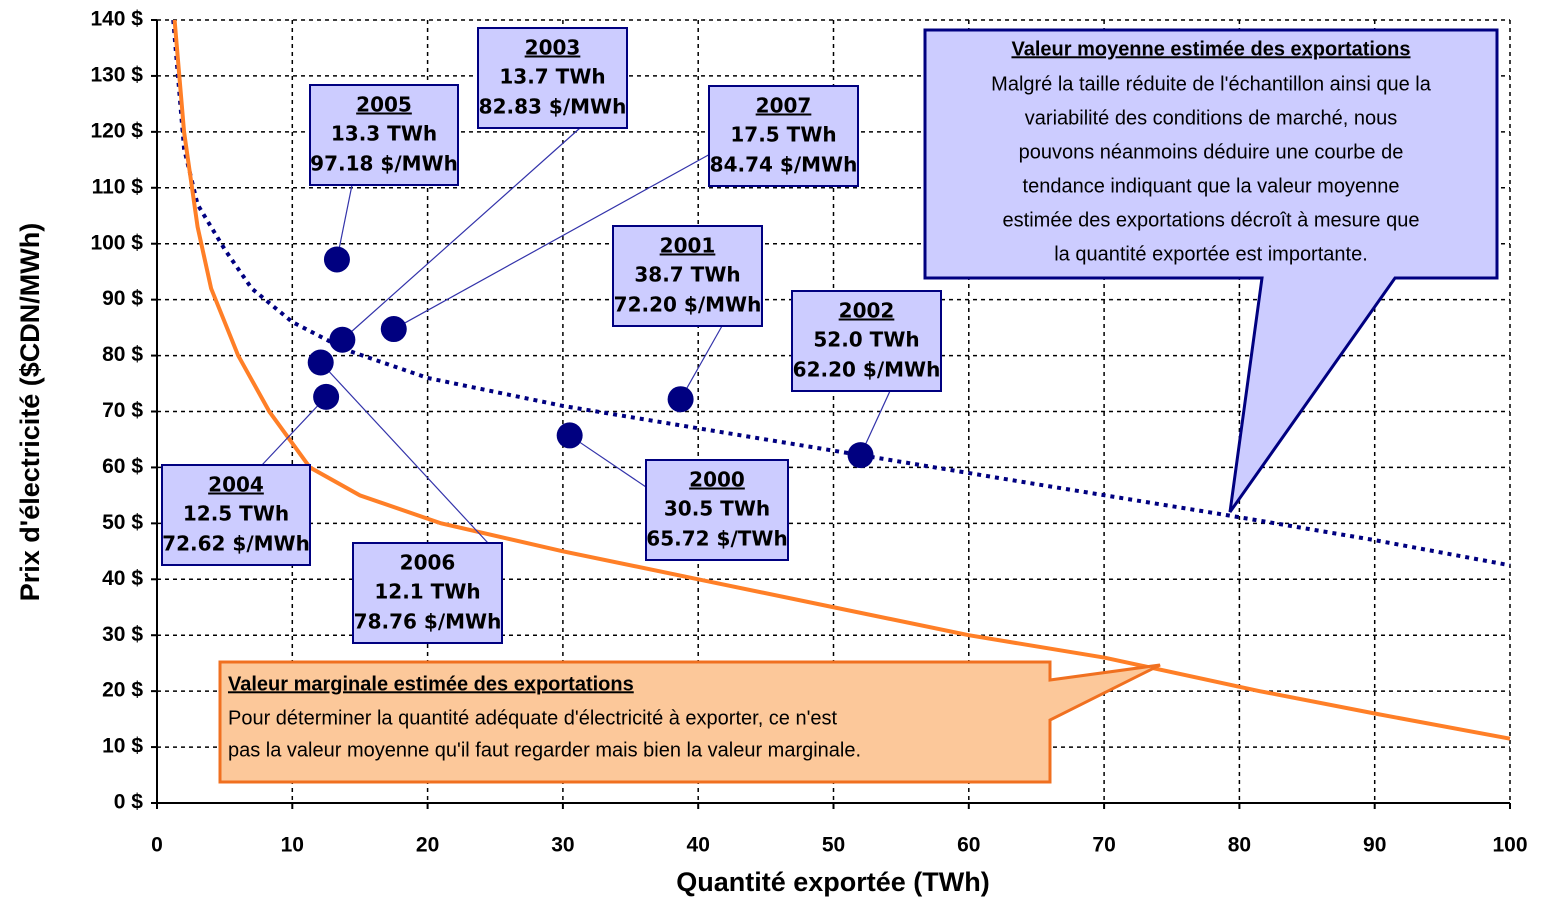  What do you see at coordinates (1211, 186) in the screenshot?
I see `note-line: tendance indiquant que la valeur moyenne` at bounding box center [1211, 186].